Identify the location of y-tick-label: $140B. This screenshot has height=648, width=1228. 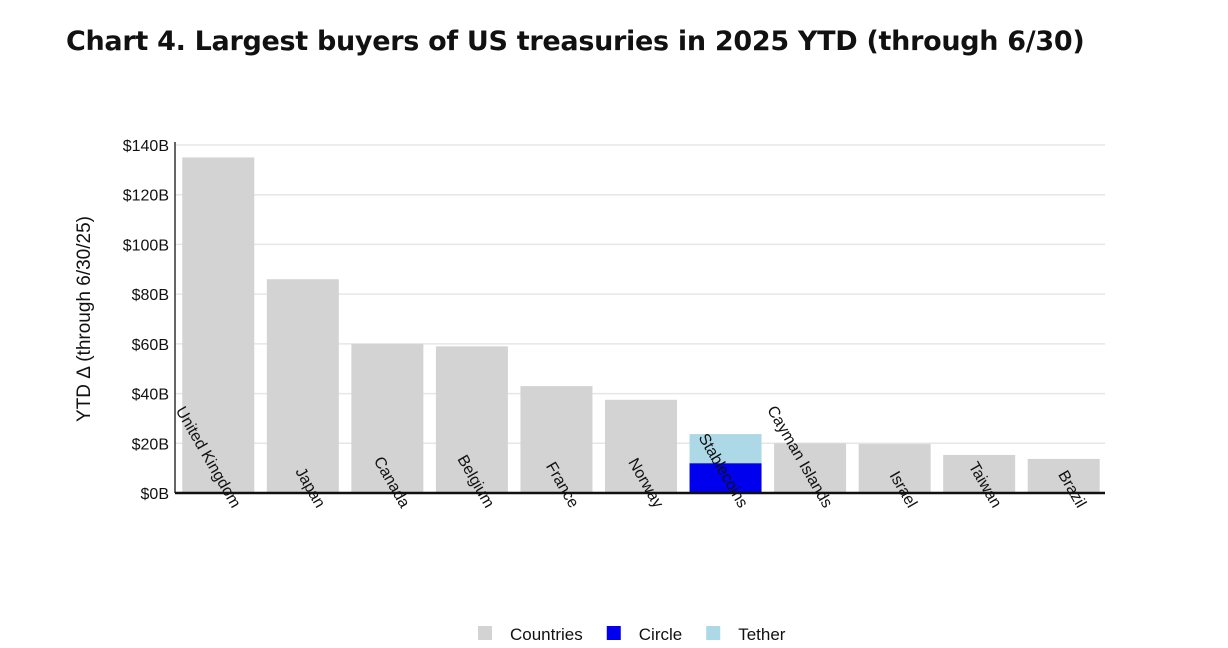
(146, 146).